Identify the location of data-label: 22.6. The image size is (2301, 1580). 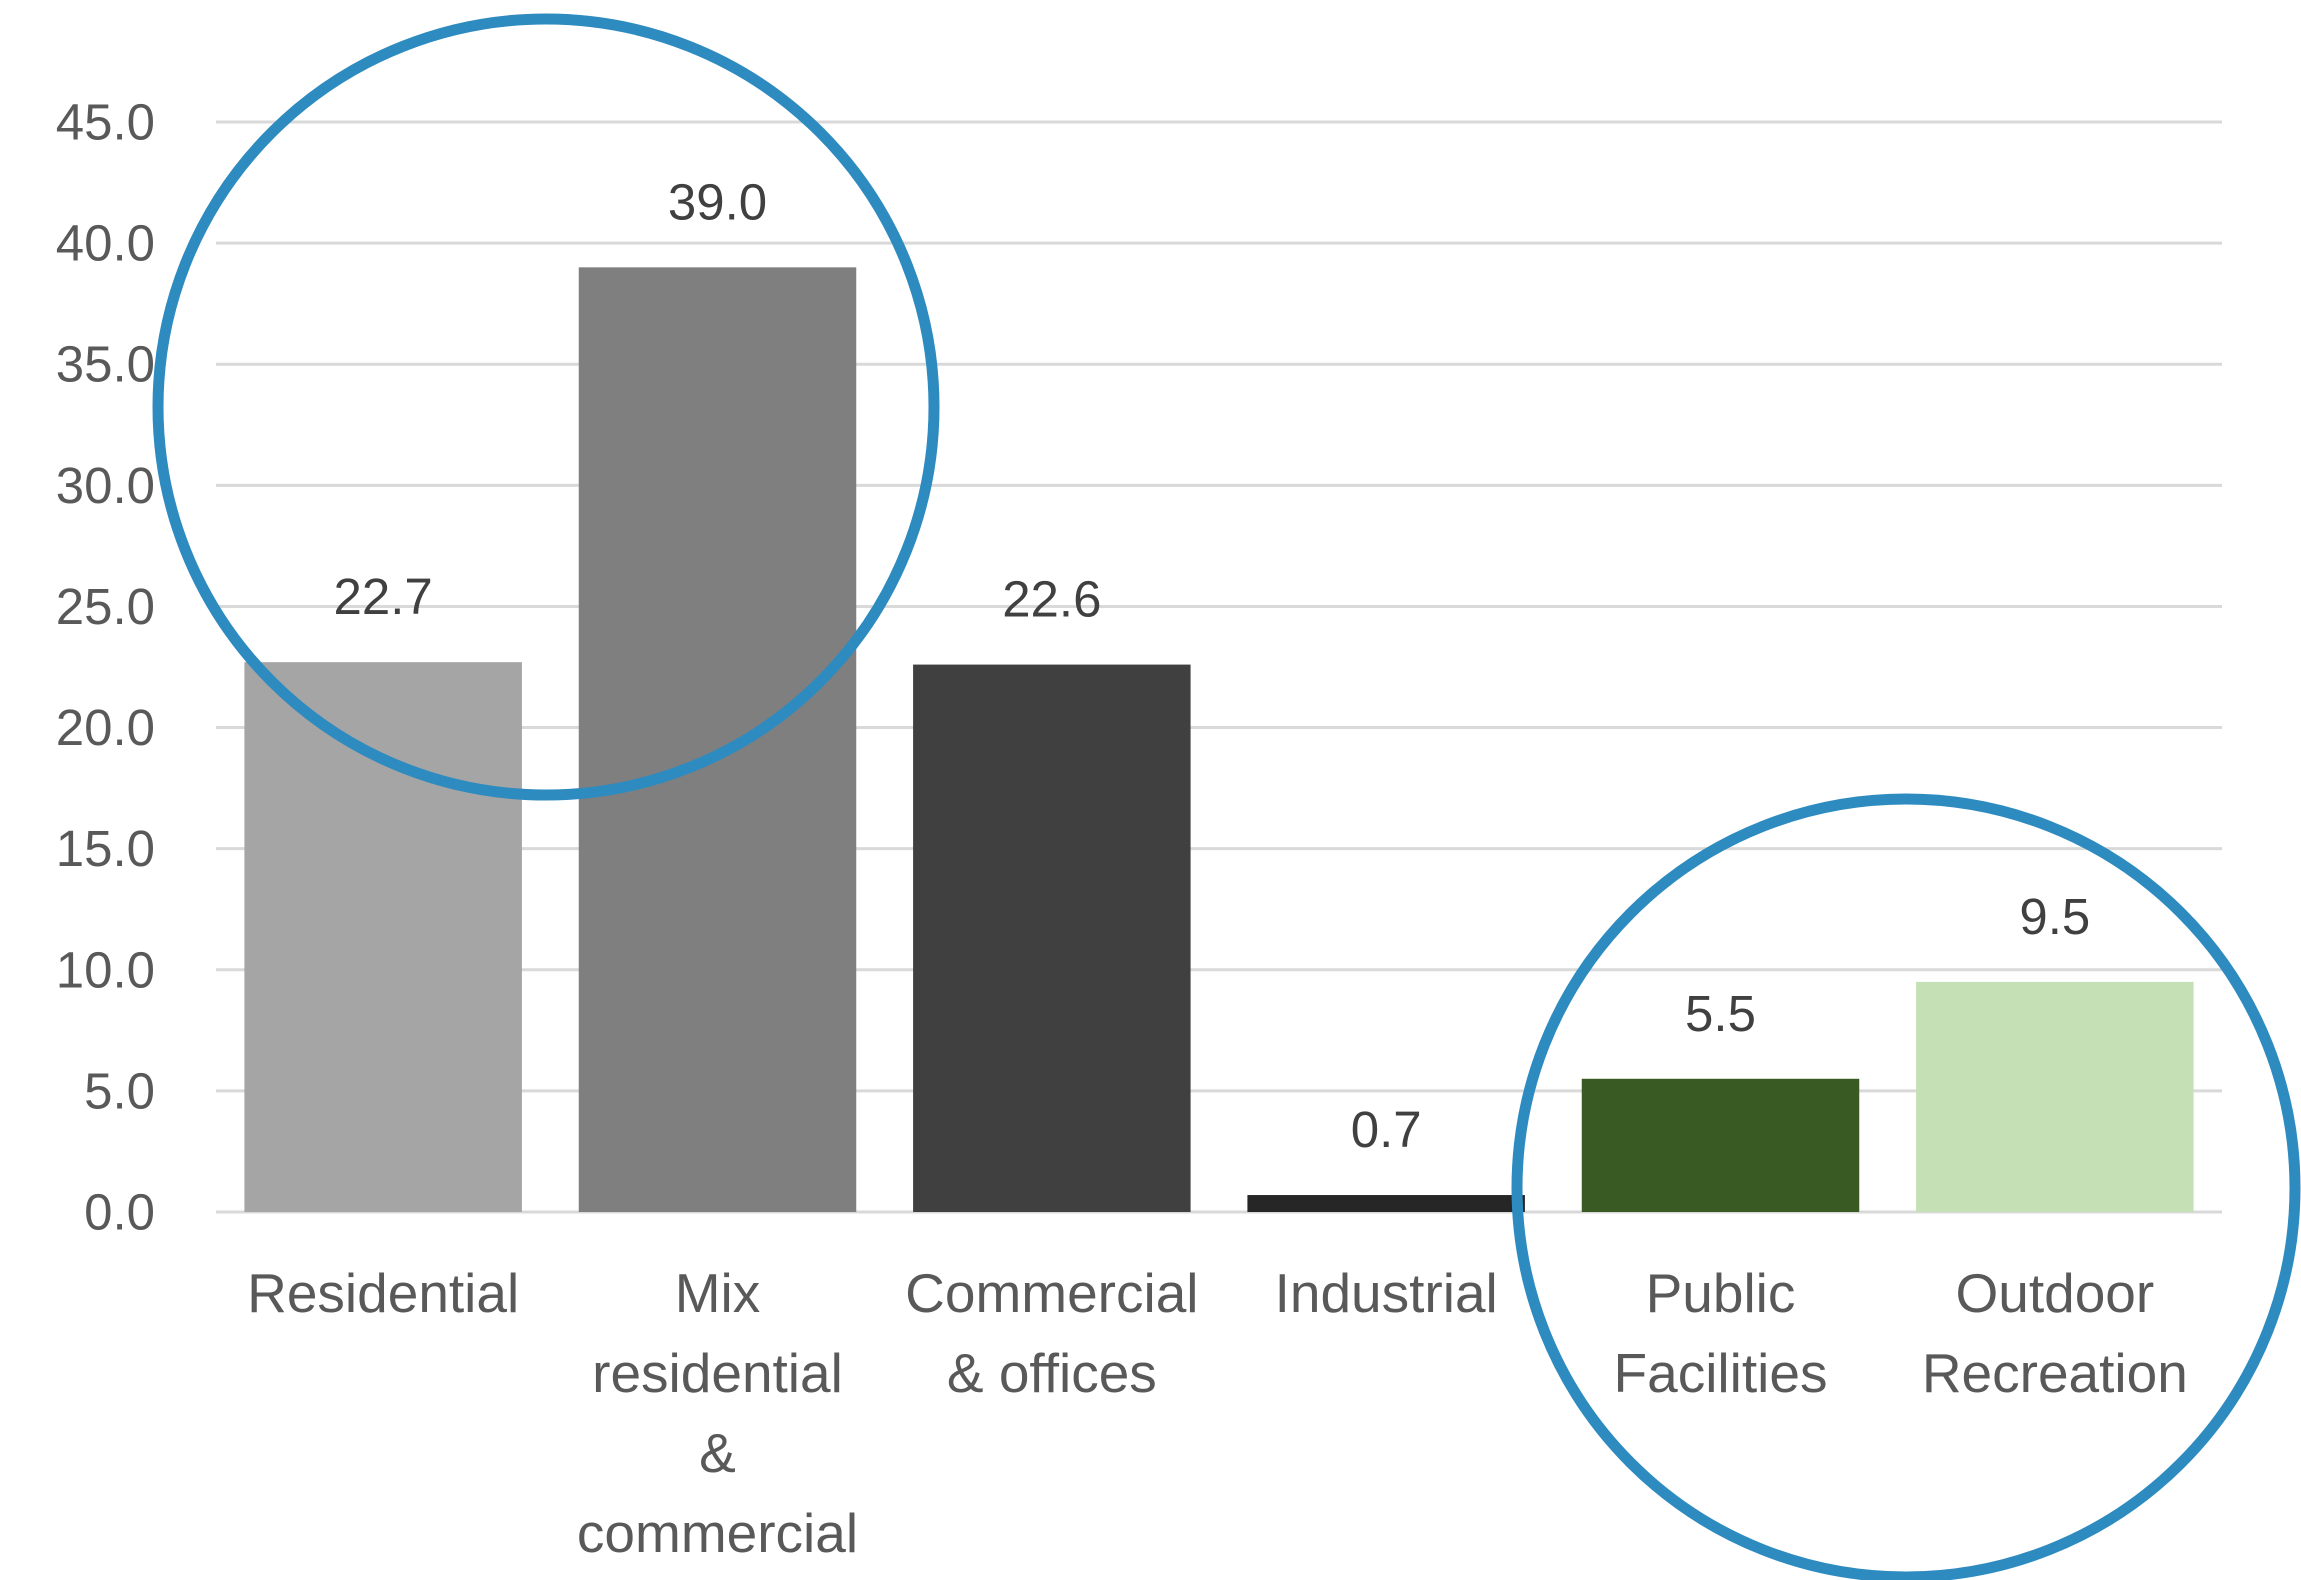
(1051, 599).